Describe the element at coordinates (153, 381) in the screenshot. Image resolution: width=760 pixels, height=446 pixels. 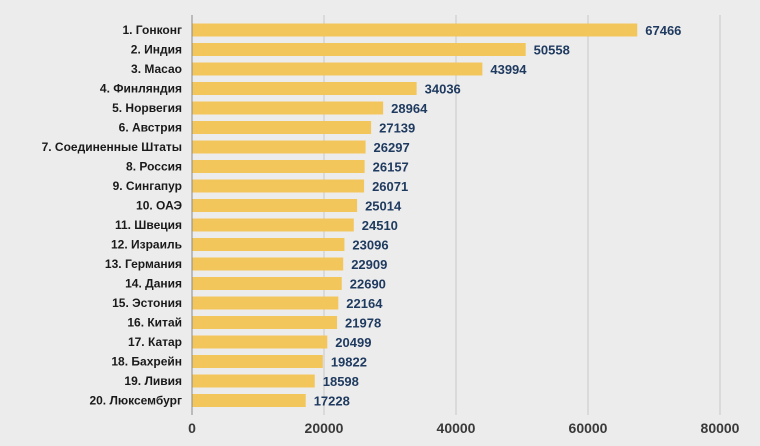
I see `category-label-19: 19. Ливия` at that location.